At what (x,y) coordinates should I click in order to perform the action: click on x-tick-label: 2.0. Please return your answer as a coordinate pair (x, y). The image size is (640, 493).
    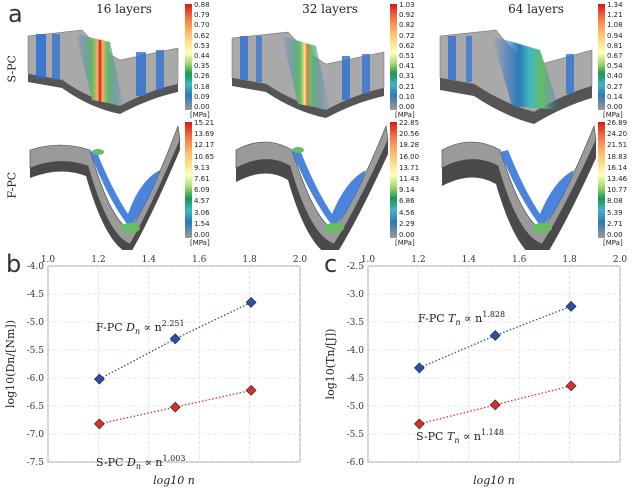
    Looking at the image, I should click on (620, 260).